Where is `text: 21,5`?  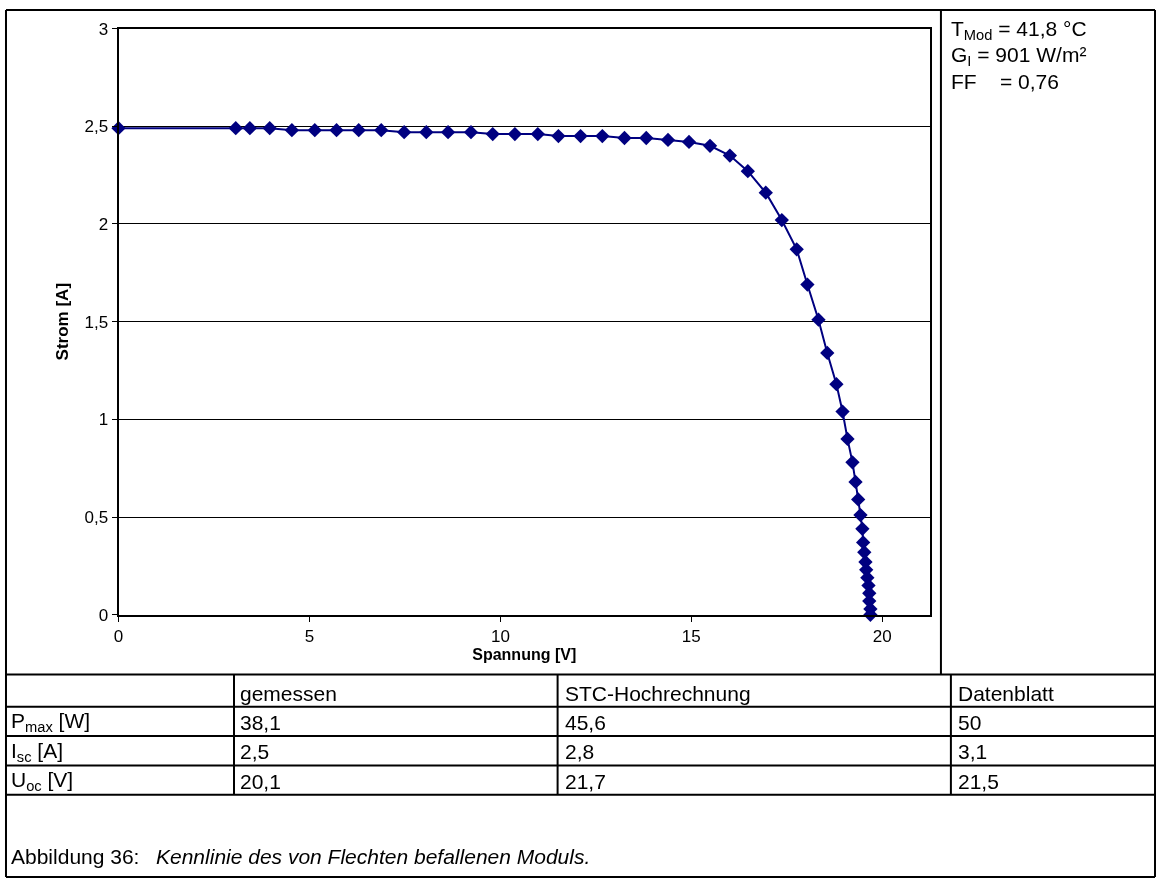 text: 21,5 is located at coordinates (978, 781).